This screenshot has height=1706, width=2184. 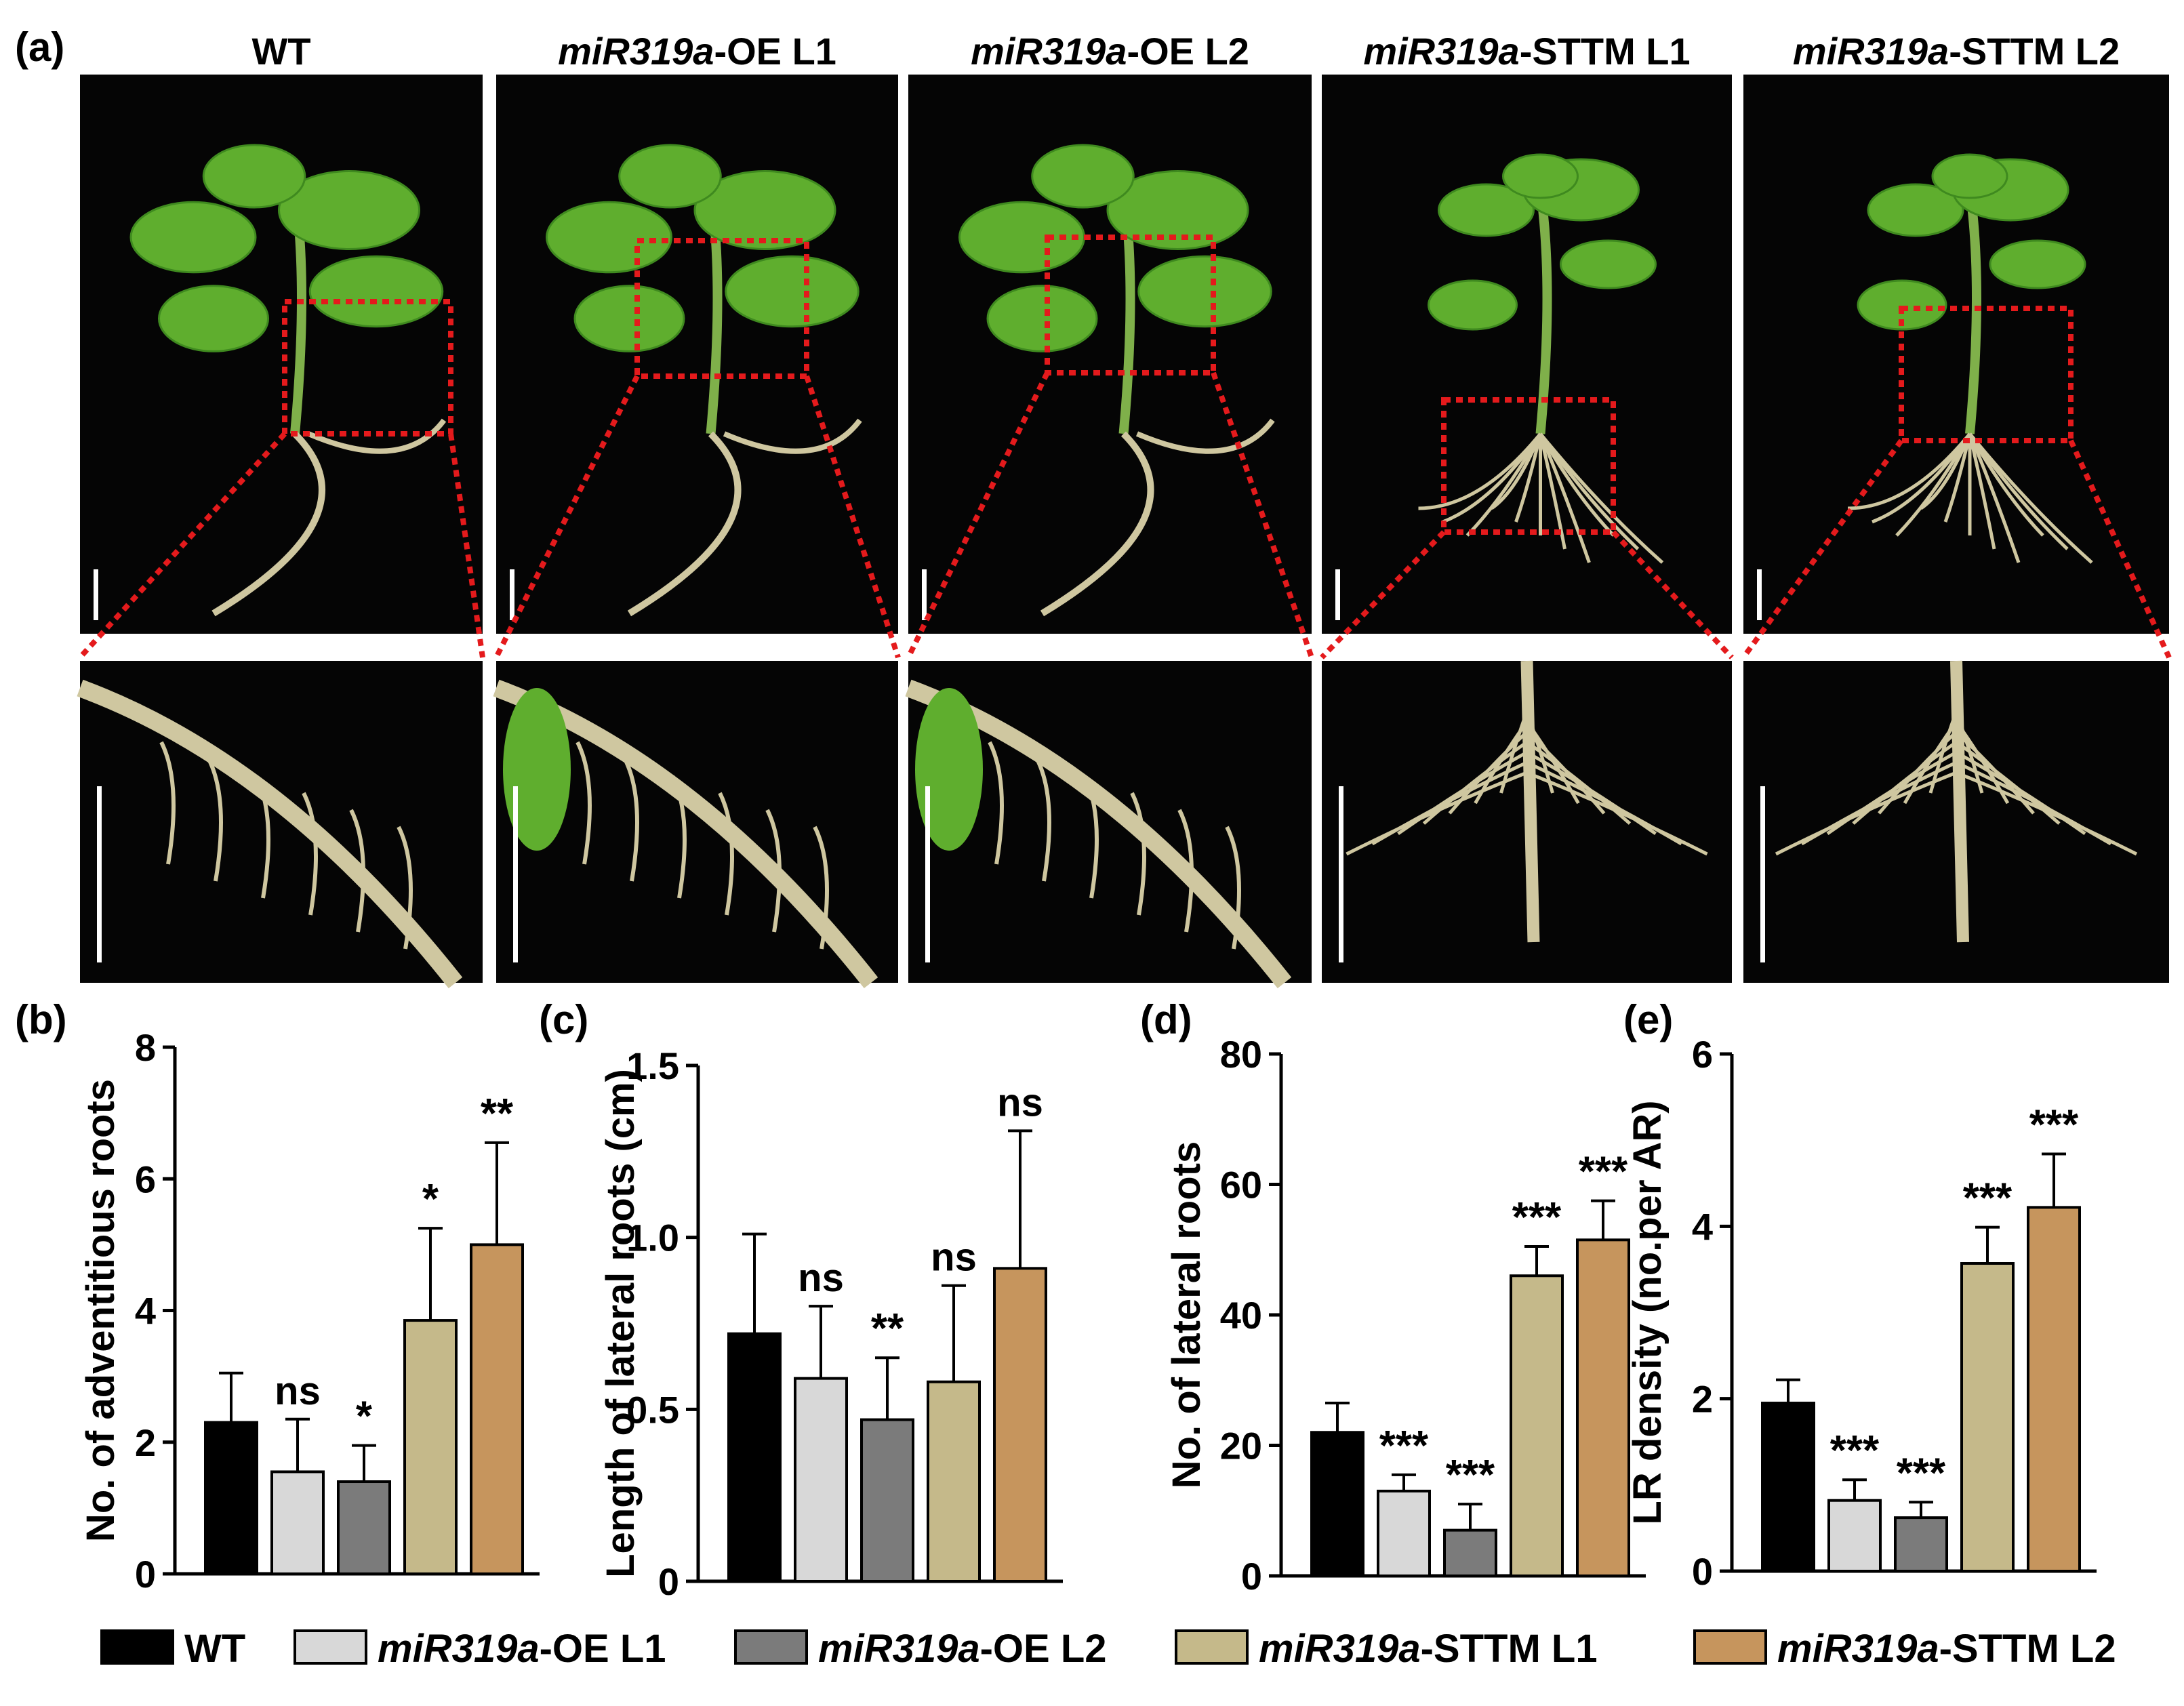 I want to click on photo-column-oe-l1: miR319a-OE L1, so click(x=697, y=509).